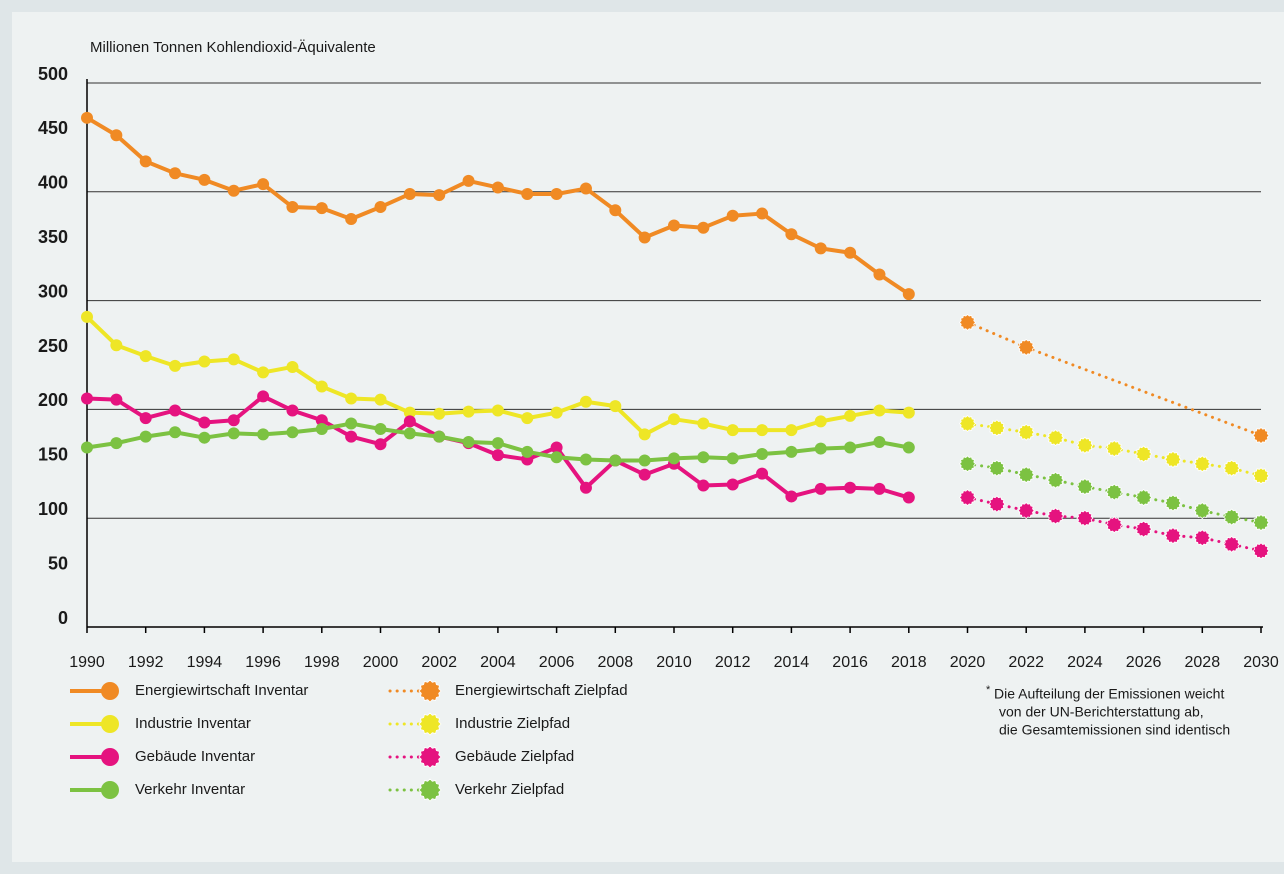  What do you see at coordinates (195, 756) in the screenshot?
I see `legend-label: Gebäude Inventar` at bounding box center [195, 756].